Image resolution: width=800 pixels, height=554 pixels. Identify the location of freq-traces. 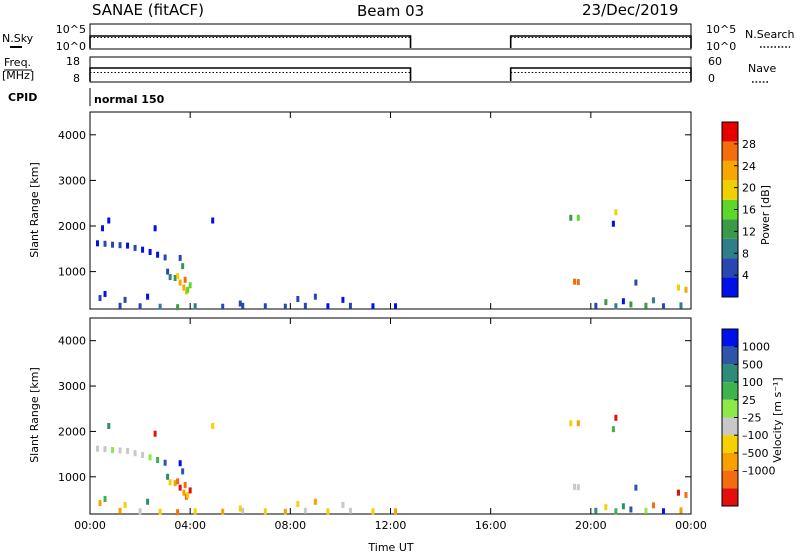
(390, 74).